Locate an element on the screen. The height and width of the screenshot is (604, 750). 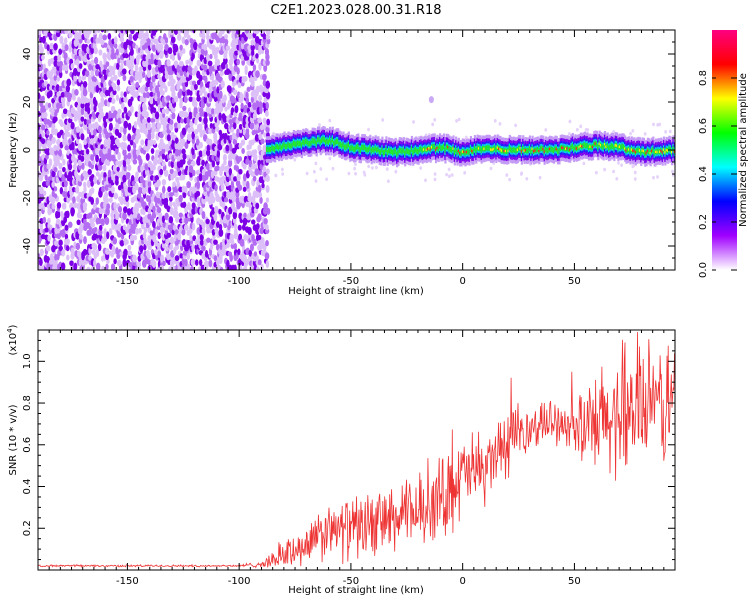
snr-y-tick-label: 0.4 is located at coordinates (27, 487).